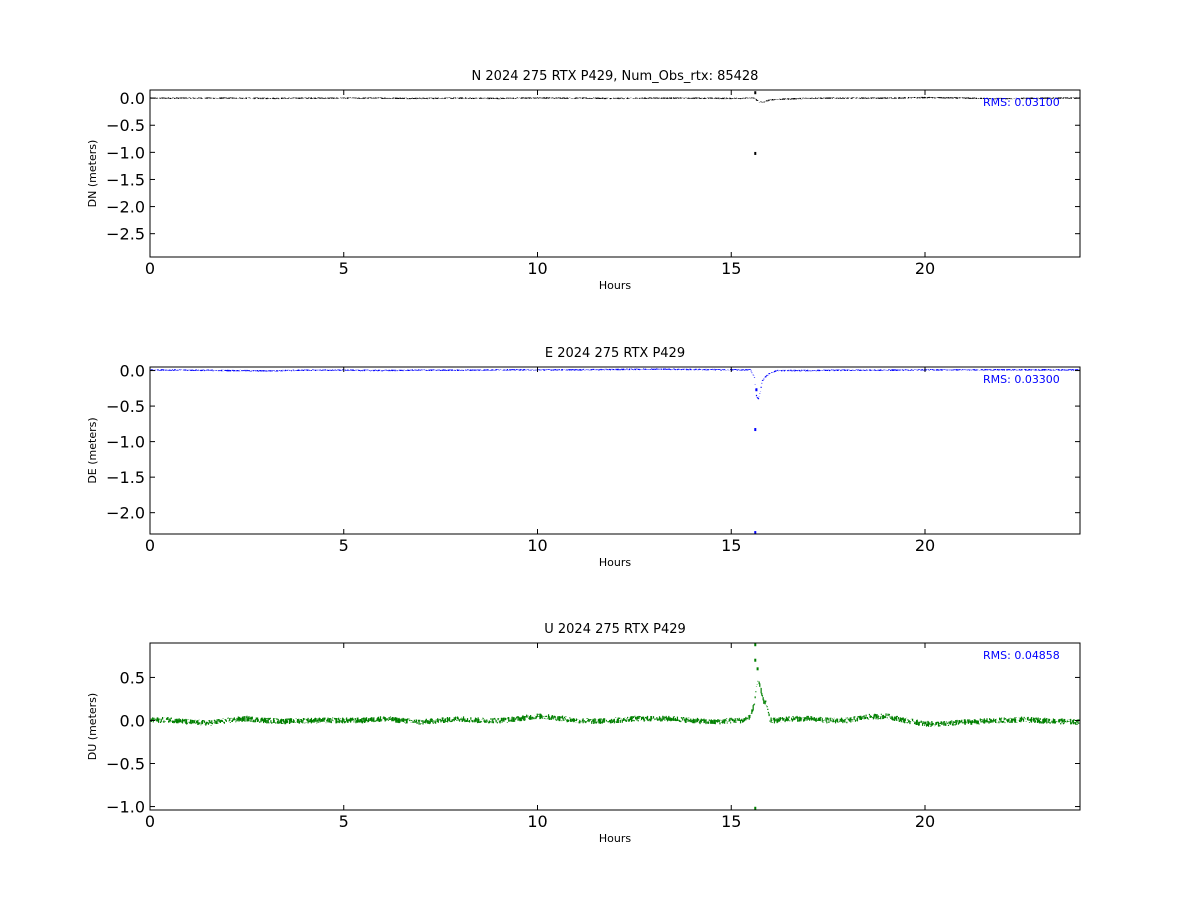 Image resolution: width=1200 pixels, height=900 pixels. Describe the element at coordinates (615, 629) in the screenshot. I see `chart-title: U 2024 275 RTX P429` at that location.